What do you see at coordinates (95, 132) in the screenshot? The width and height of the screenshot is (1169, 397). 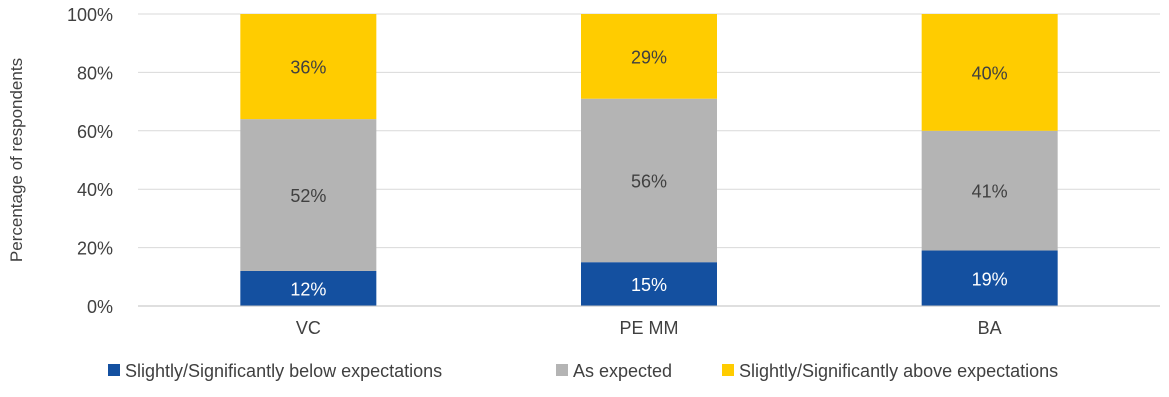 I see `y-tick-label: 60%` at bounding box center [95, 132].